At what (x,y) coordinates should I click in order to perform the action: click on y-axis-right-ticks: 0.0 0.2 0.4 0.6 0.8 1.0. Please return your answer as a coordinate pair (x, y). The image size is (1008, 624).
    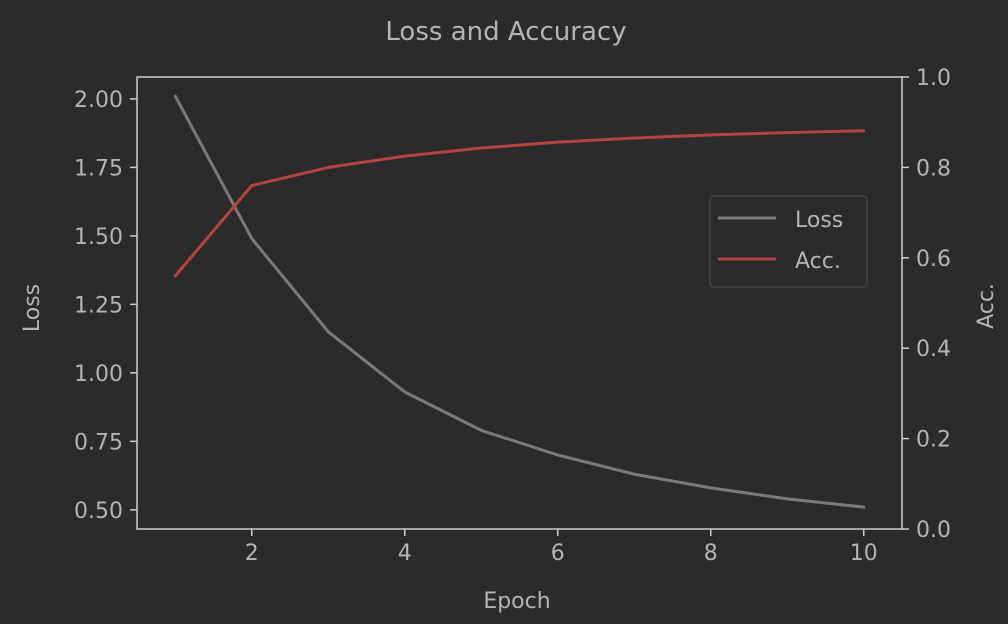
    Looking at the image, I should click on (926, 304).